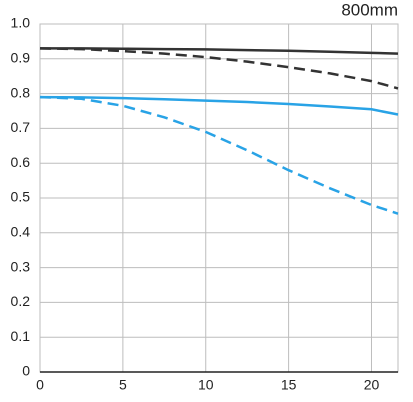  I want to click on x-tick-label: 5, so click(123, 385).